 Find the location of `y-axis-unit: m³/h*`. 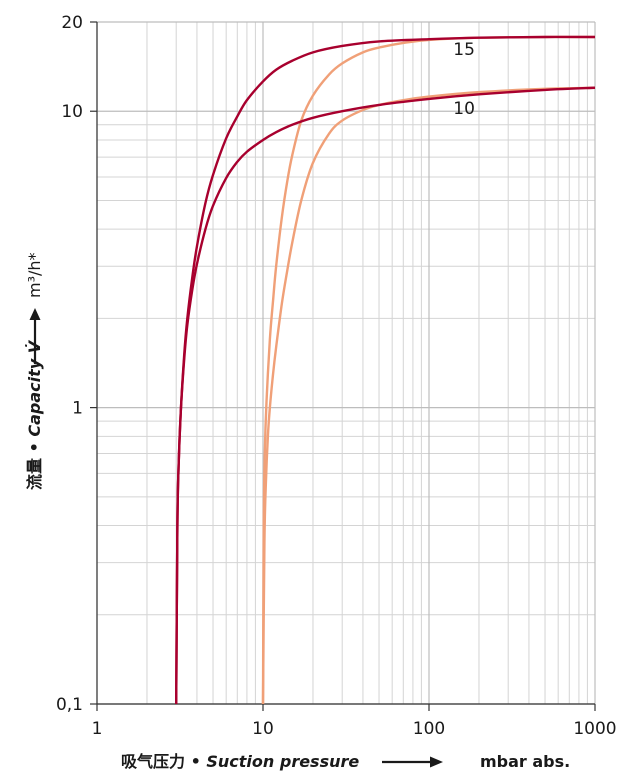

y-axis-unit: m³/h* is located at coordinates (34, 275).